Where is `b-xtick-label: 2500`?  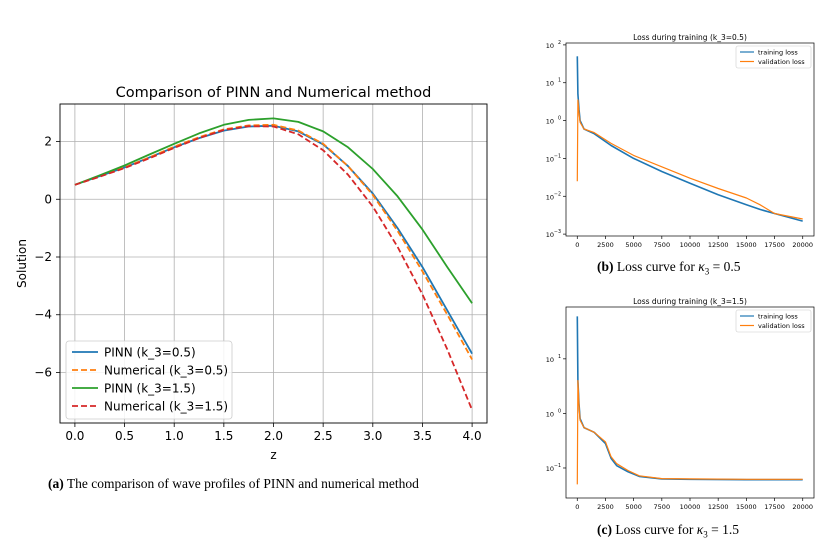 b-xtick-label: 2500 is located at coordinates (605, 245).